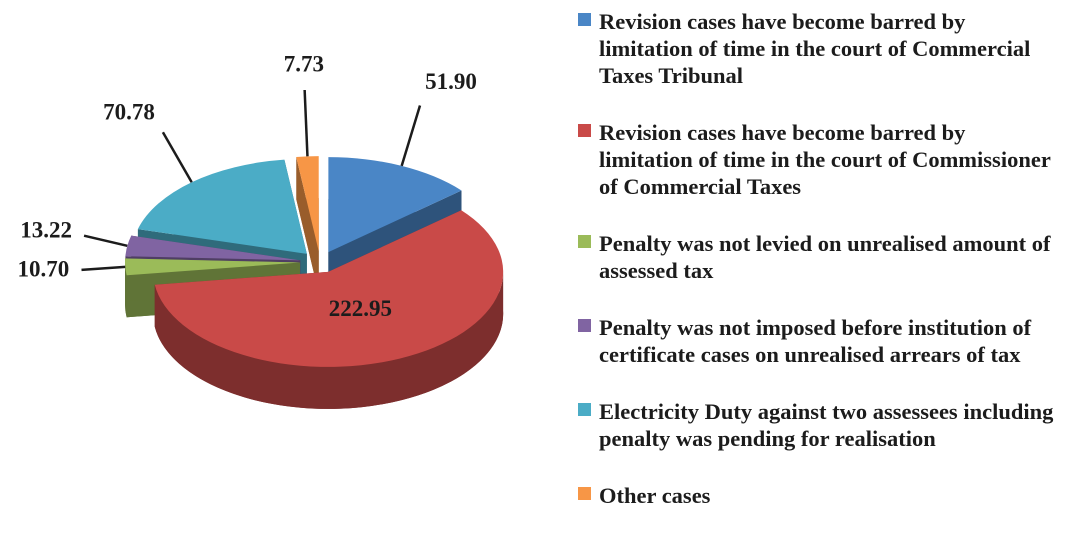  Describe the element at coordinates (44, 268) in the screenshot. I see `data-label: 10.70` at that location.